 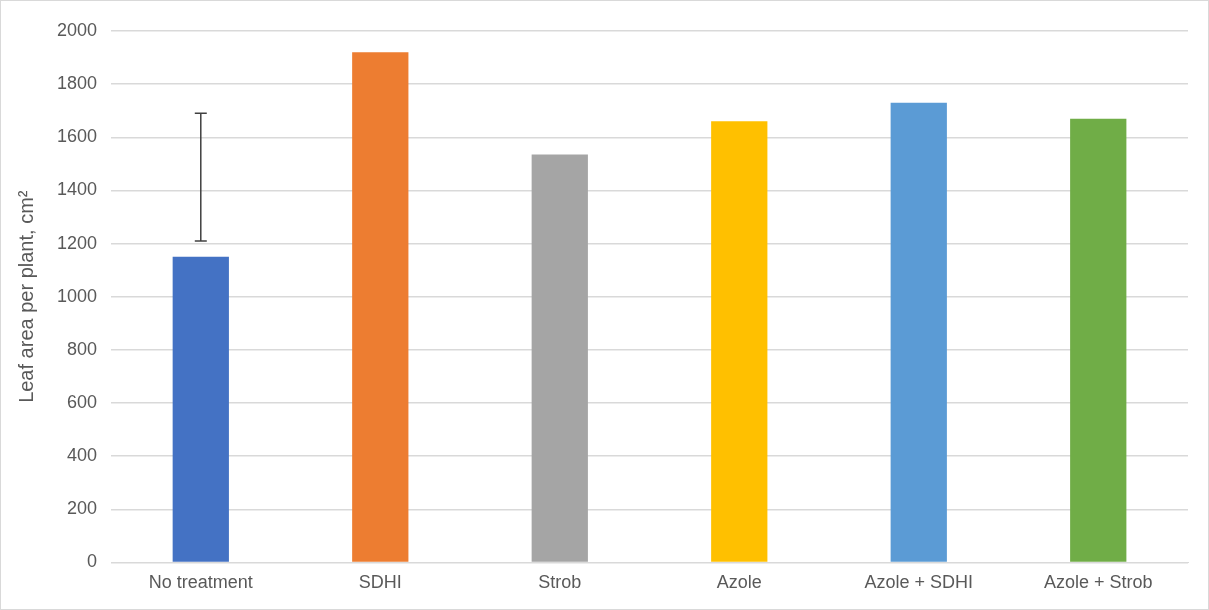 What do you see at coordinates (92, 561) in the screenshot?
I see `y-tick-label: 0` at bounding box center [92, 561].